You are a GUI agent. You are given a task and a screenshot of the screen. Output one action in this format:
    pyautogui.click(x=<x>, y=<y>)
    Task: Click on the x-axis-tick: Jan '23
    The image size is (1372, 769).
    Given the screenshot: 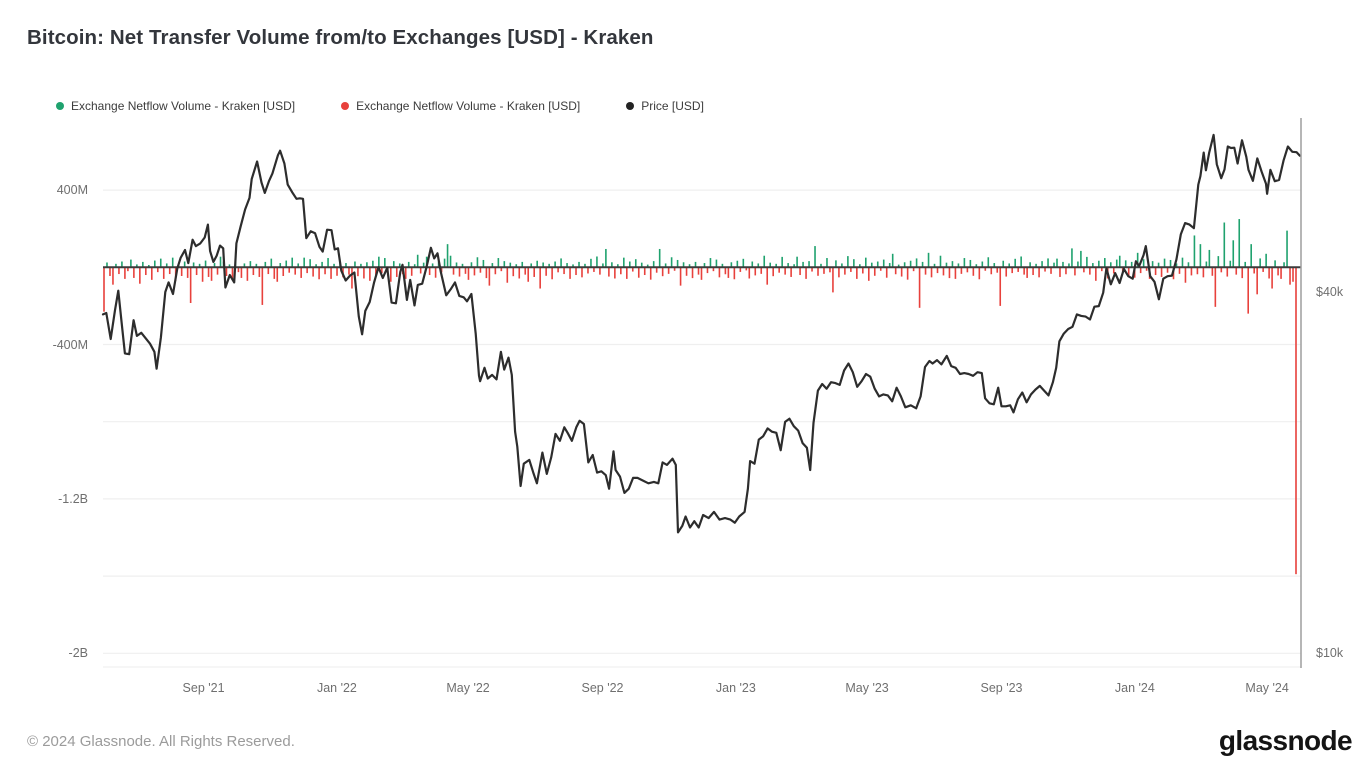 What is the action you would take?
    pyautogui.click(x=735, y=688)
    